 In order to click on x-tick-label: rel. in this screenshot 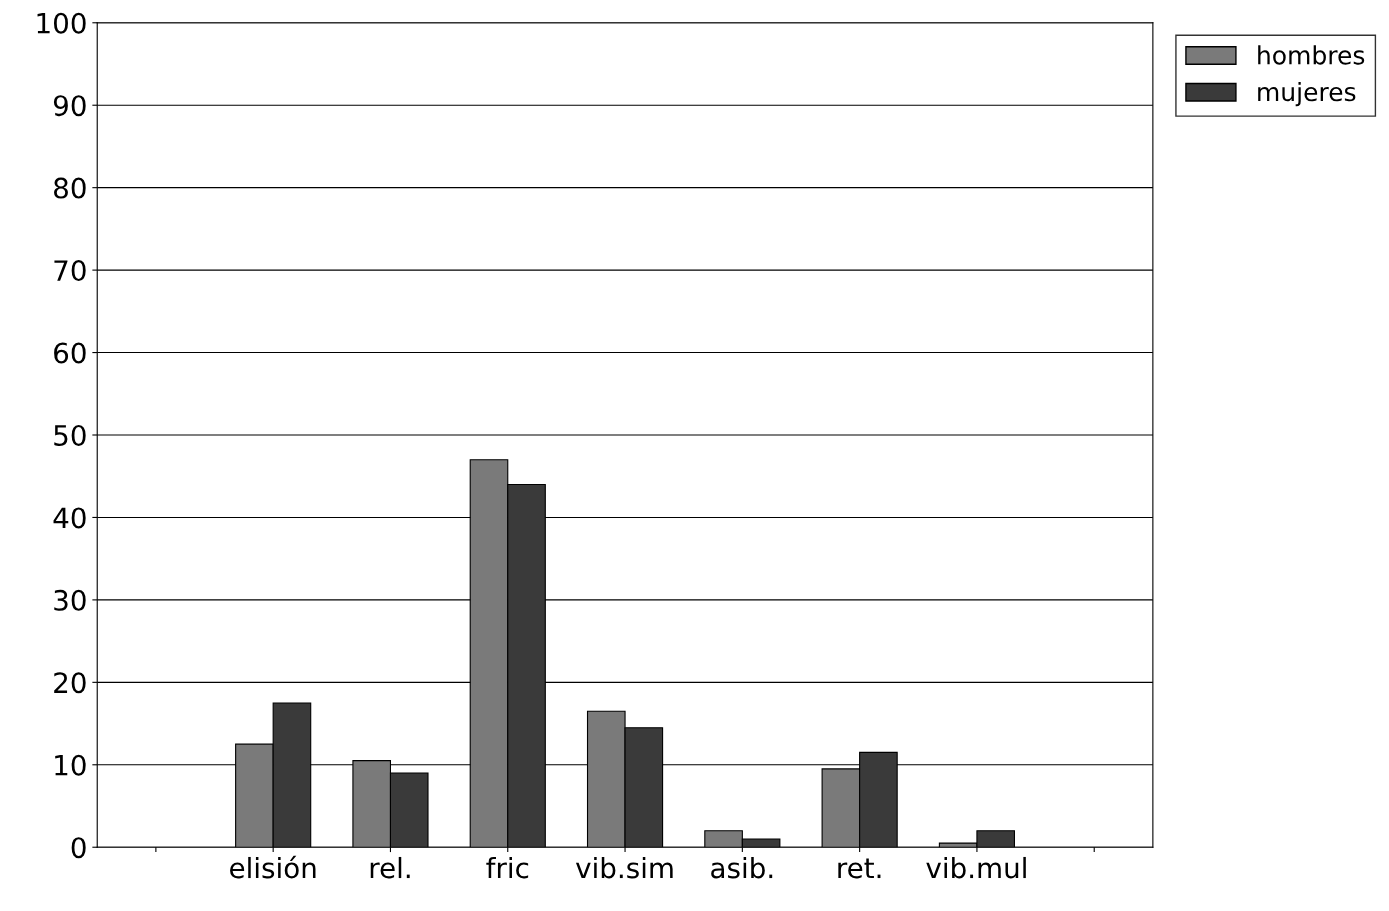, I will do `click(390, 867)`.